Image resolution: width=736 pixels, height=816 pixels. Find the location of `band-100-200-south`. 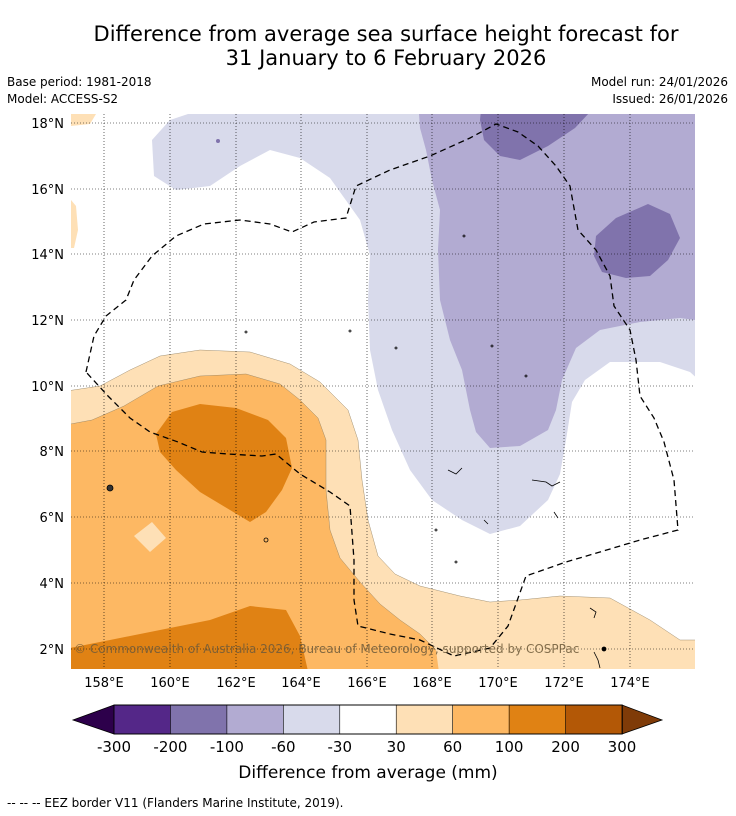

band-100-200-south is located at coordinates (189, 637).